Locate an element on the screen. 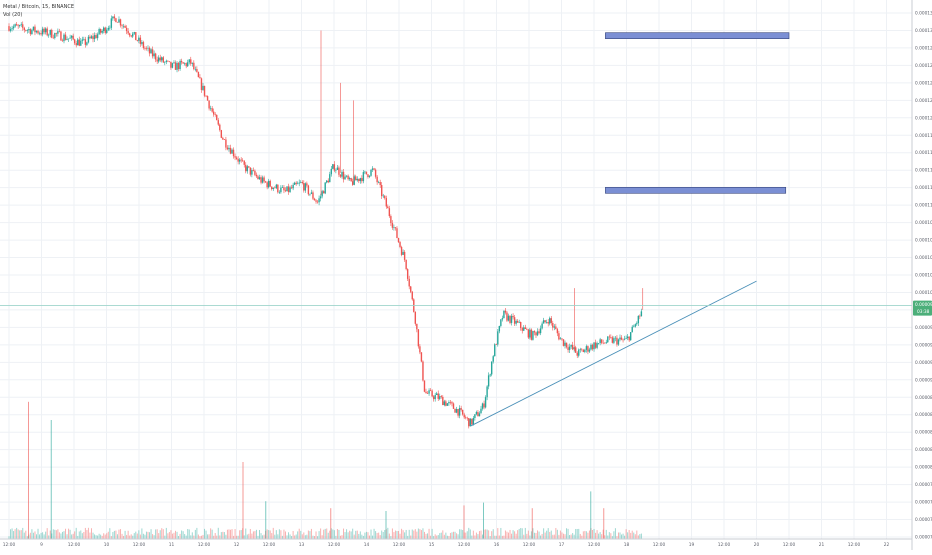  y-tick-label: 0.0000880 is located at coordinates (923, 398).